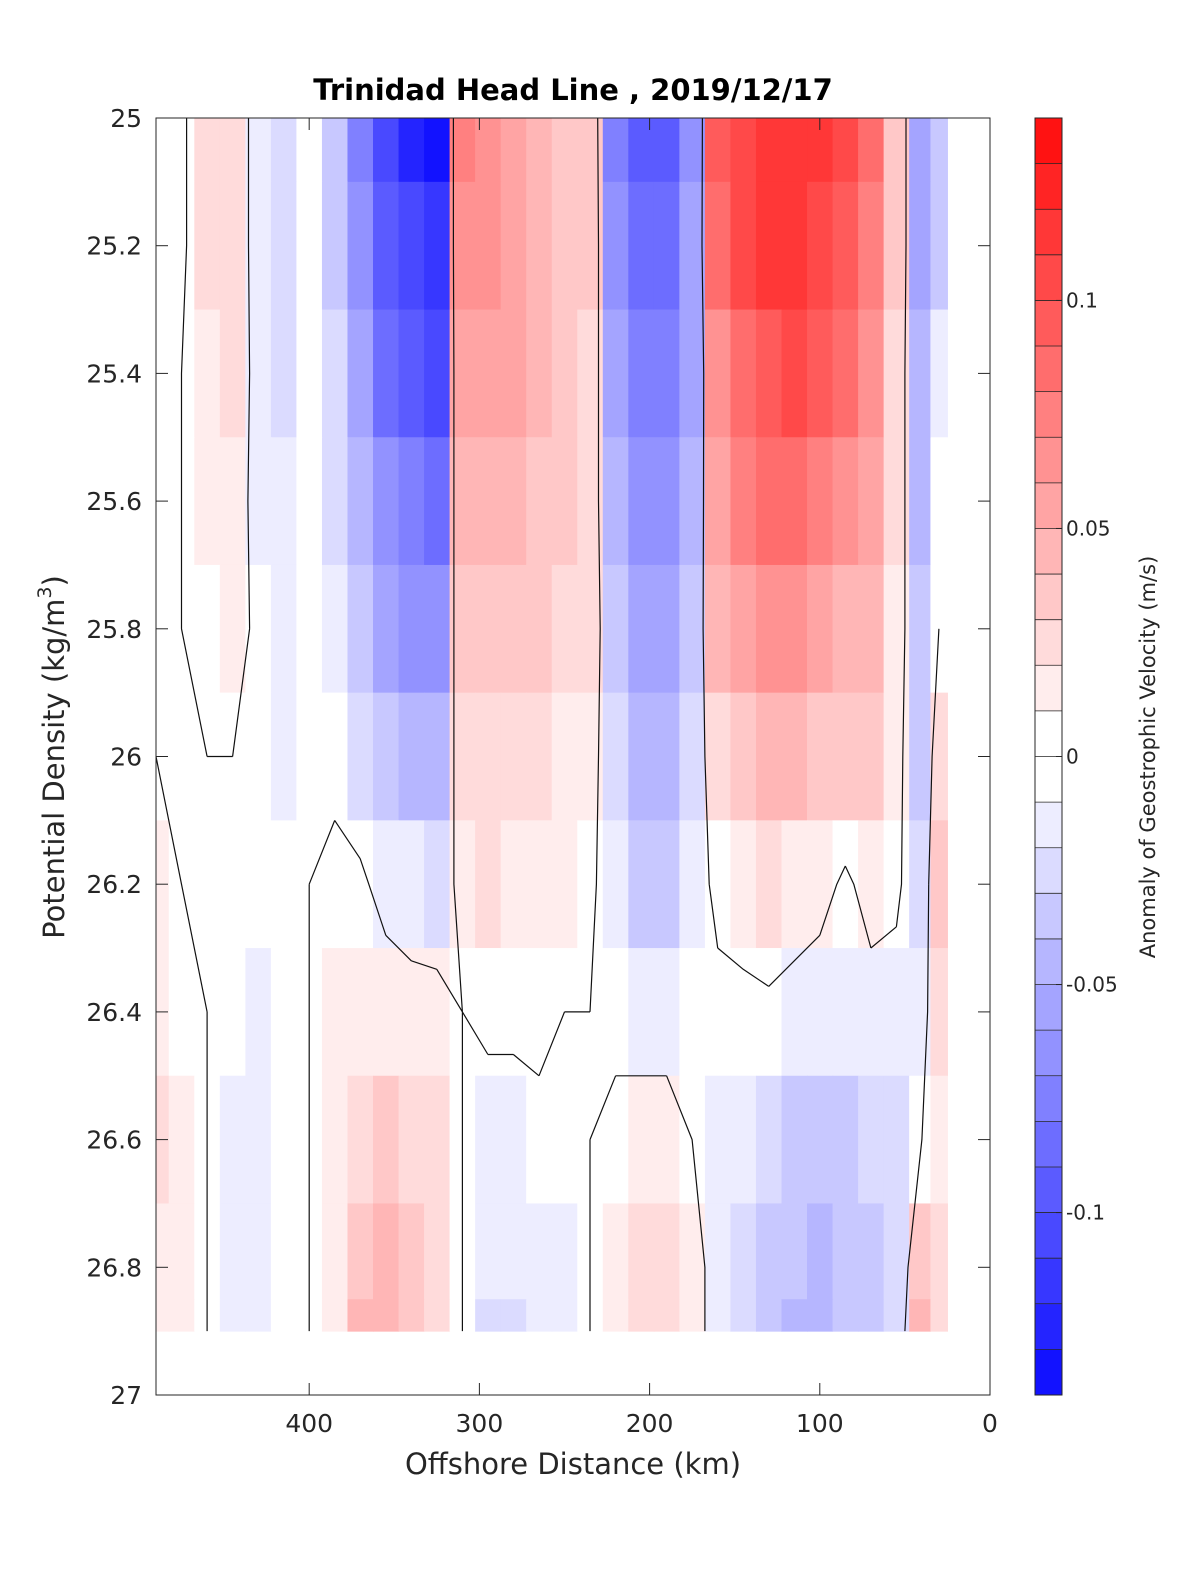 The image size is (1200, 1575). Describe the element at coordinates (114, 884) in the screenshot. I see `y-tick-label: 26.2` at that location.